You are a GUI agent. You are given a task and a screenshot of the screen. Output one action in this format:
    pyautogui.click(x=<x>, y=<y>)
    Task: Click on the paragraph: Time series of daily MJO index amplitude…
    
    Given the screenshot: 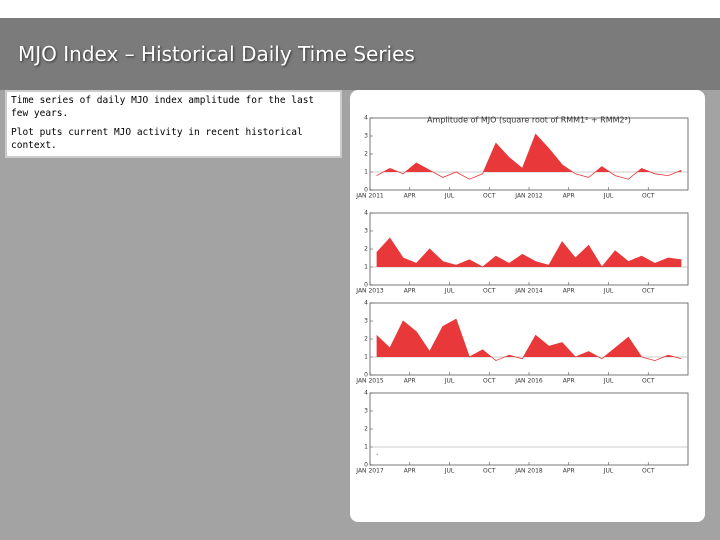 What is the action you would take?
    pyautogui.click(x=163, y=107)
    